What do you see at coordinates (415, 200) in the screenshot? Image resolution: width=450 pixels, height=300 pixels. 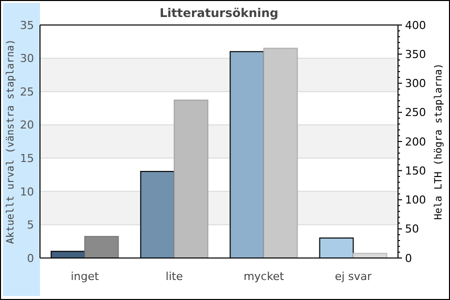 I see `y2-tick-label: 100` at bounding box center [415, 200].